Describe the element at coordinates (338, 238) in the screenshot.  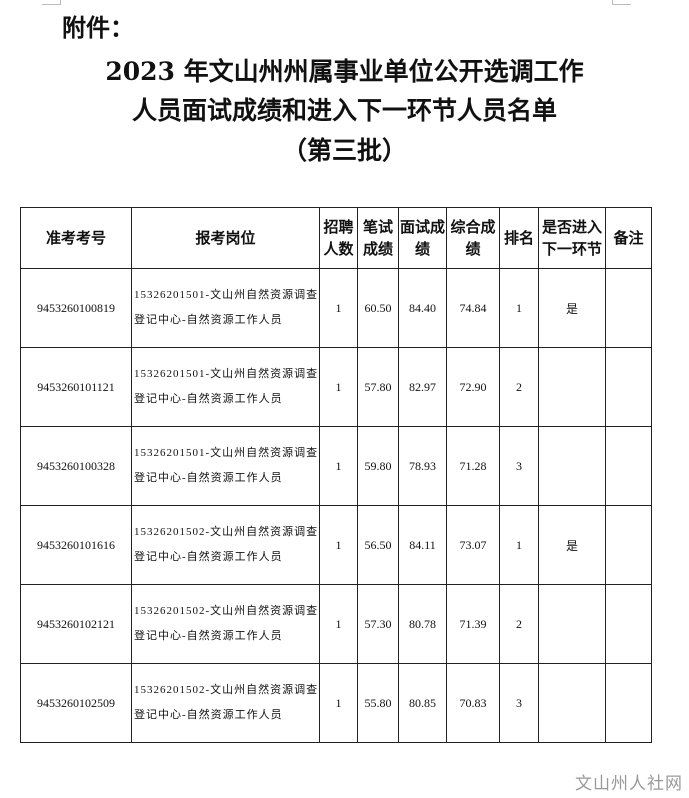
I see `header-recruit-count: 招聘人数` at that location.